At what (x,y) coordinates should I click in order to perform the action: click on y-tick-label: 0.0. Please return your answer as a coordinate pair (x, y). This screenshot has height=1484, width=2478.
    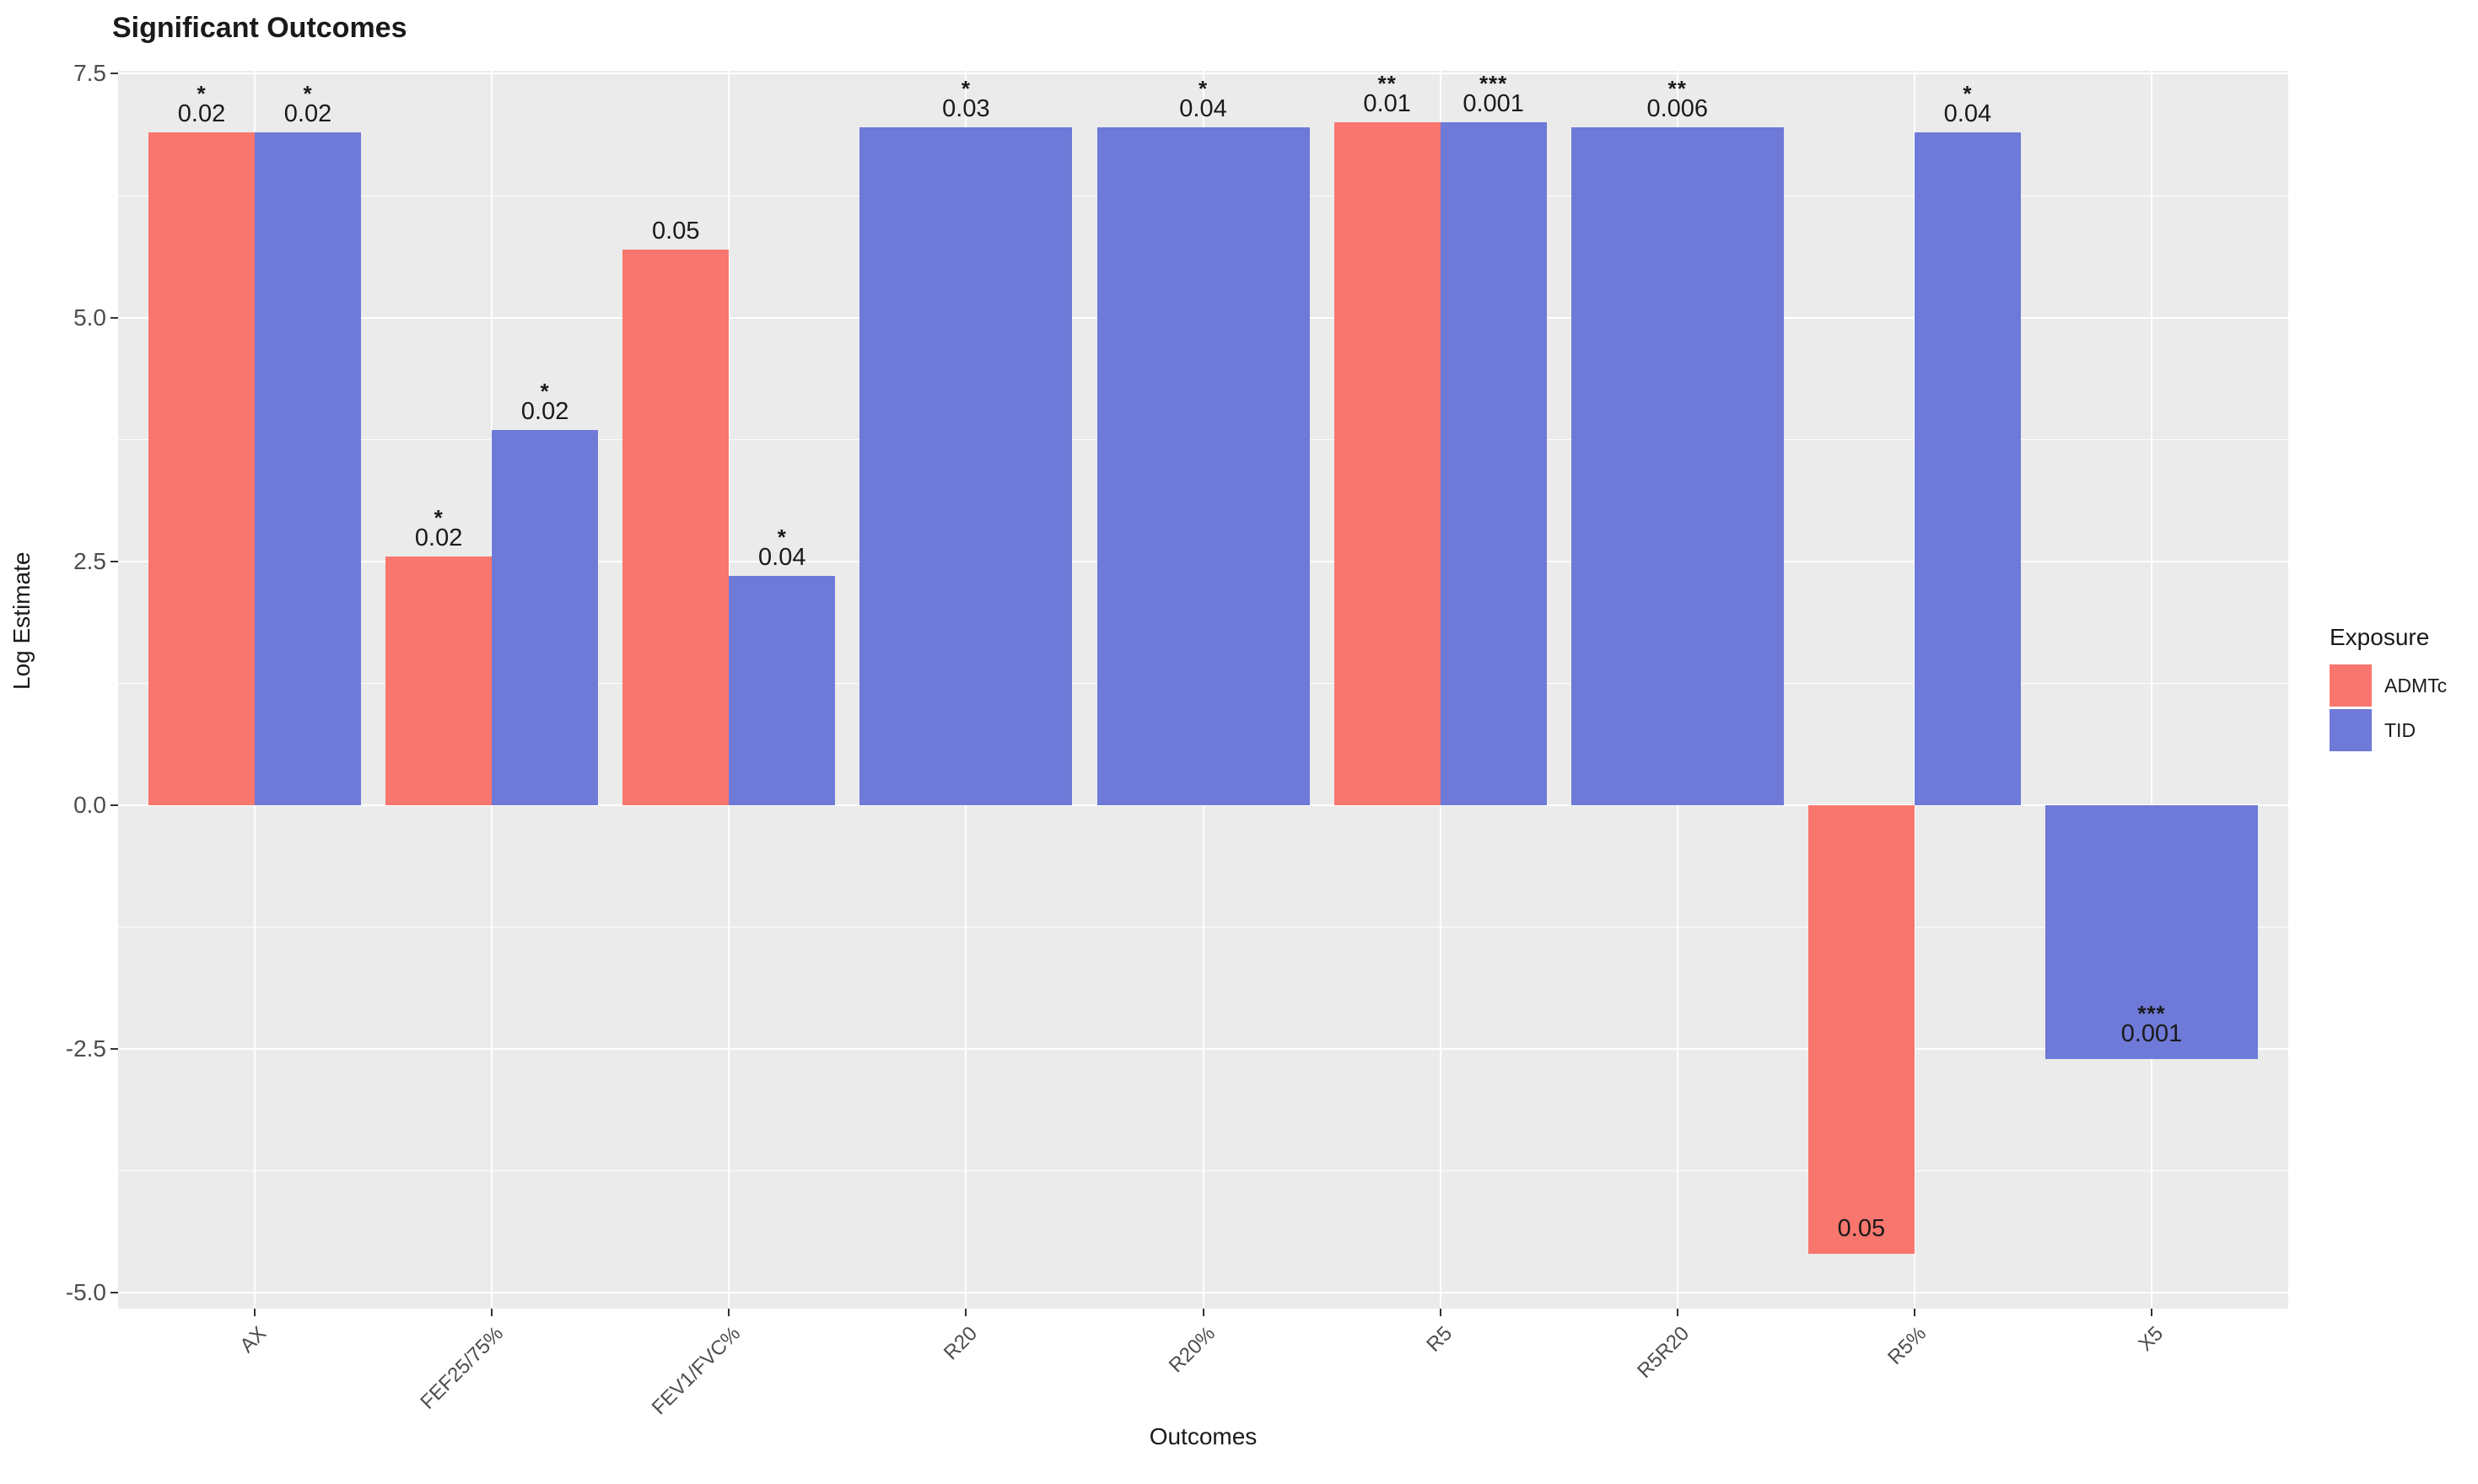
    Looking at the image, I should click on (89, 805).